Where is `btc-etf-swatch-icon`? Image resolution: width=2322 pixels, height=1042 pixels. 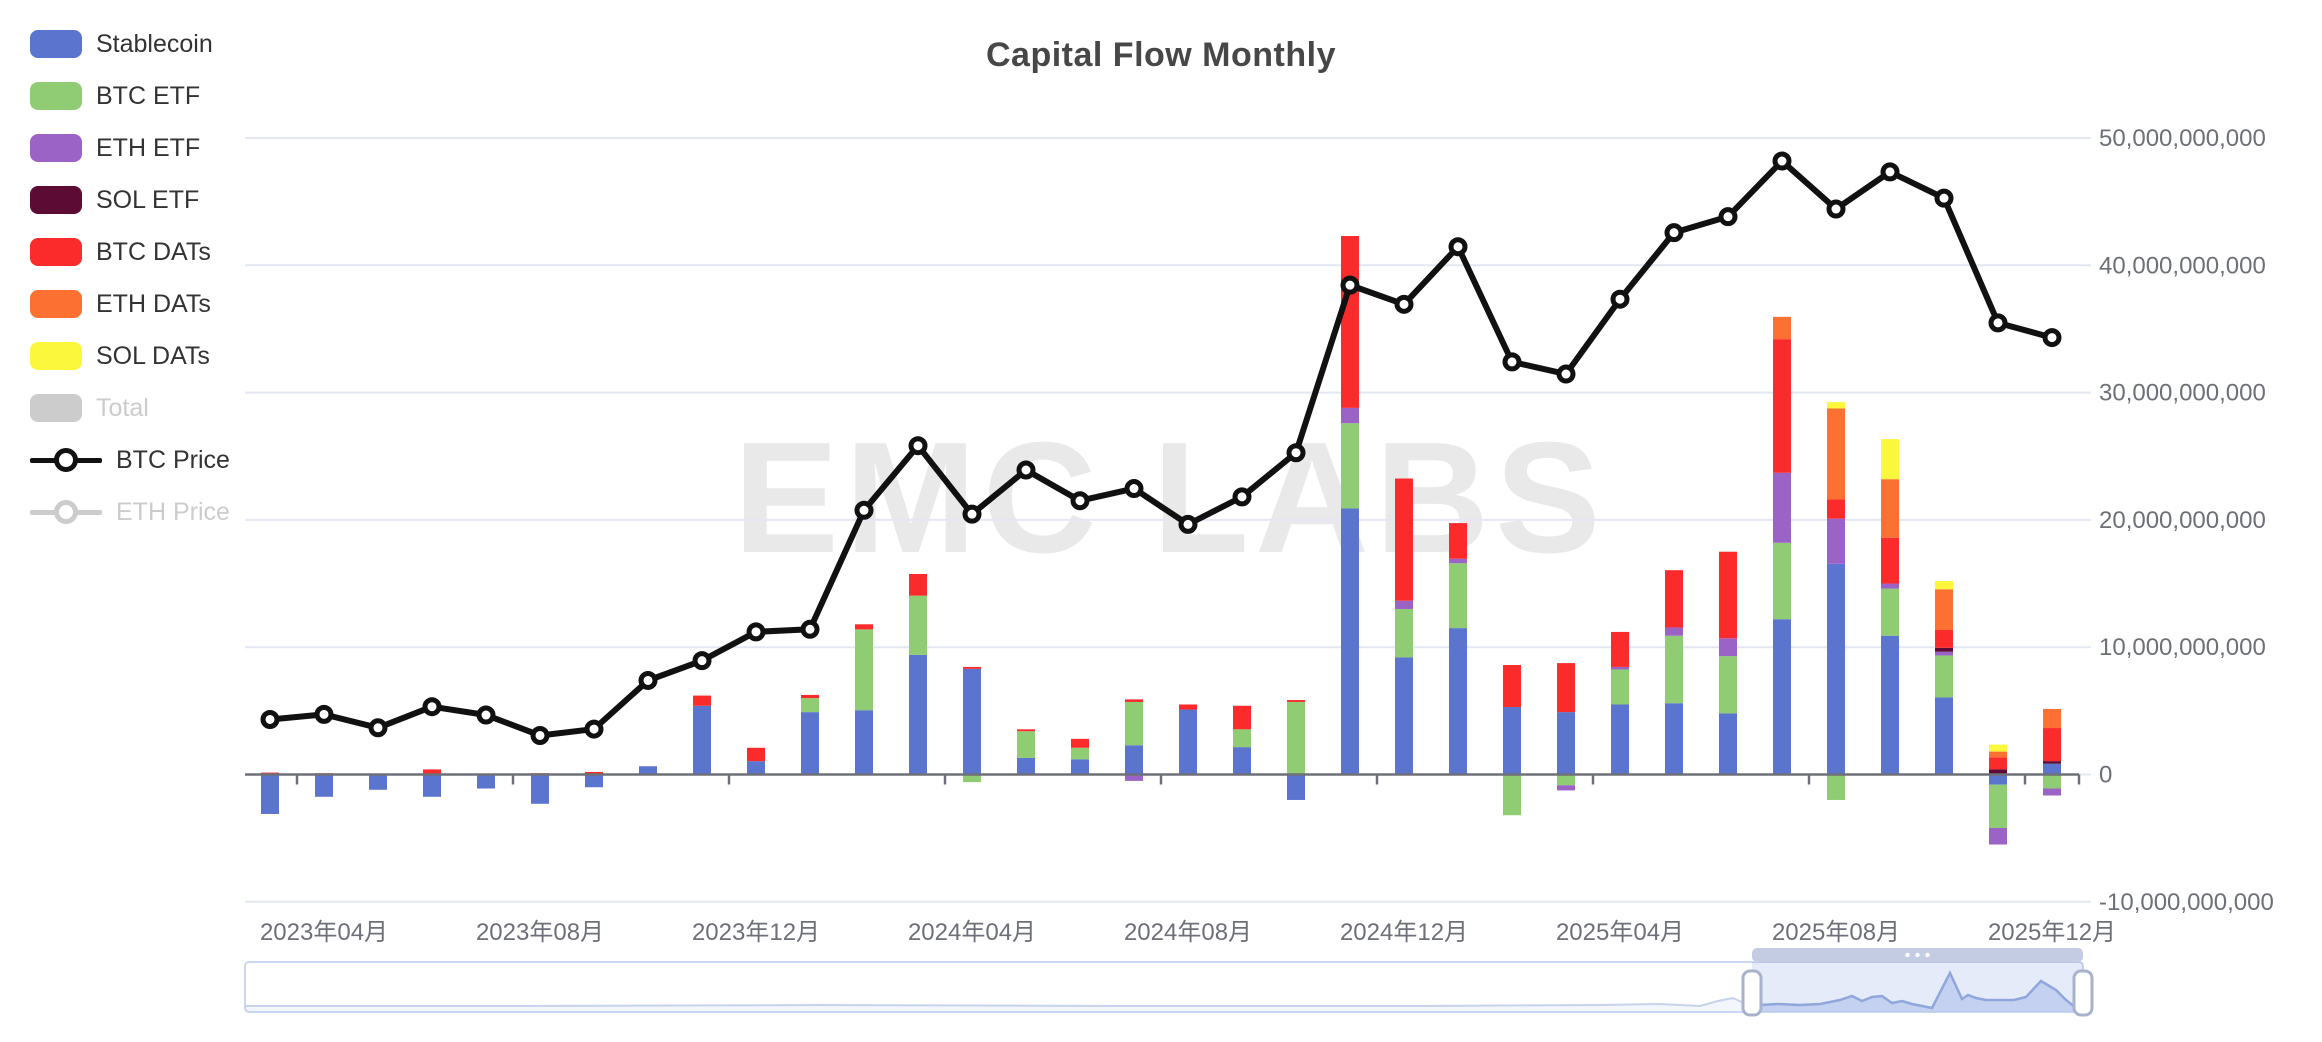
btc-etf-swatch-icon is located at coordinates (56, 96).